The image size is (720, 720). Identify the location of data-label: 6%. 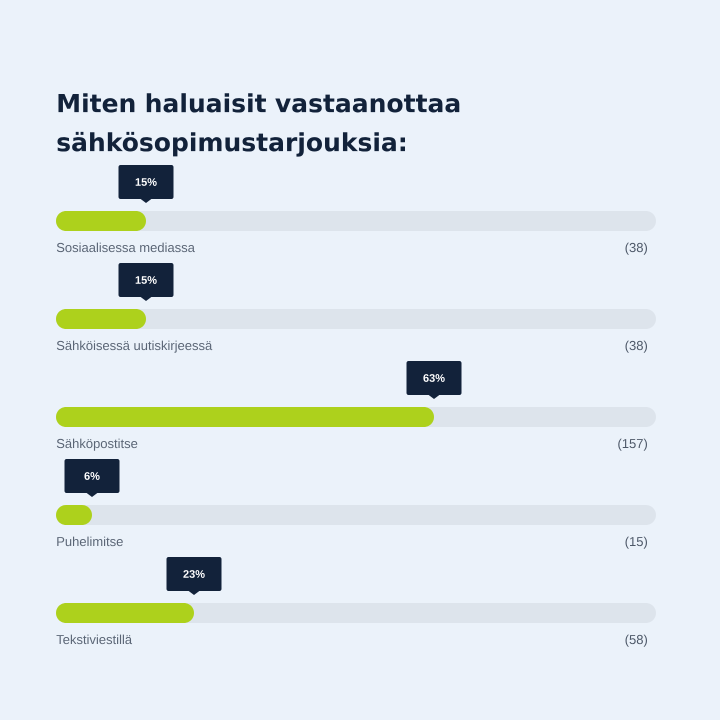
(92, 476).